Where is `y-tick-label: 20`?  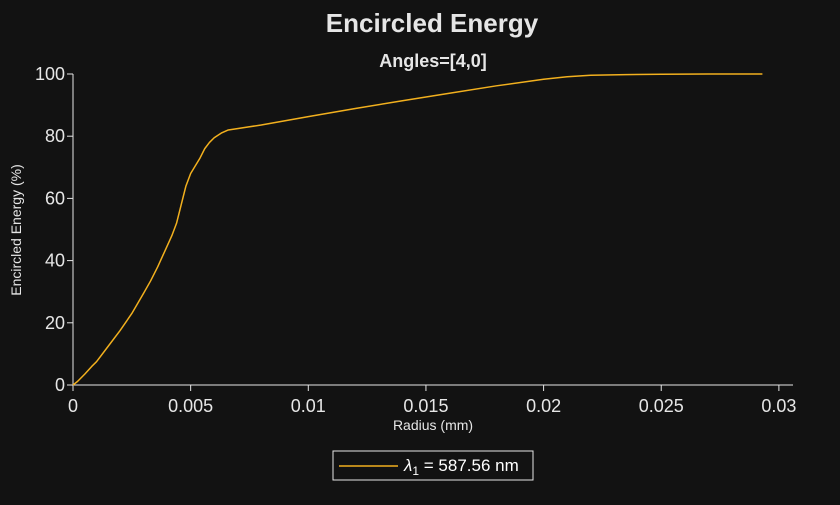
y-tick-label: 20 is located at coordinates (55, 323).